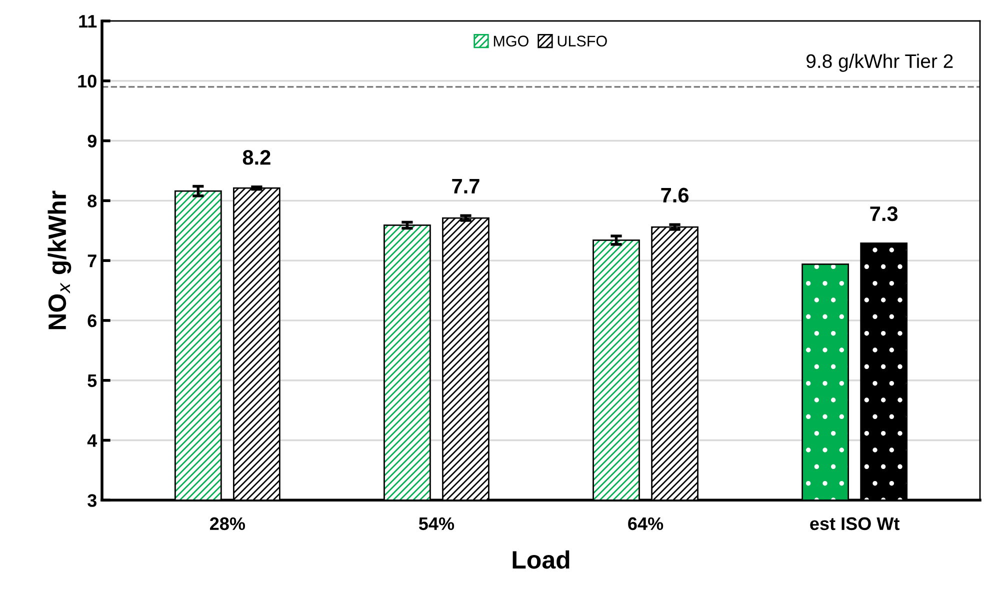  I want to click on x-tick-label: 54%, so click(436, 523).